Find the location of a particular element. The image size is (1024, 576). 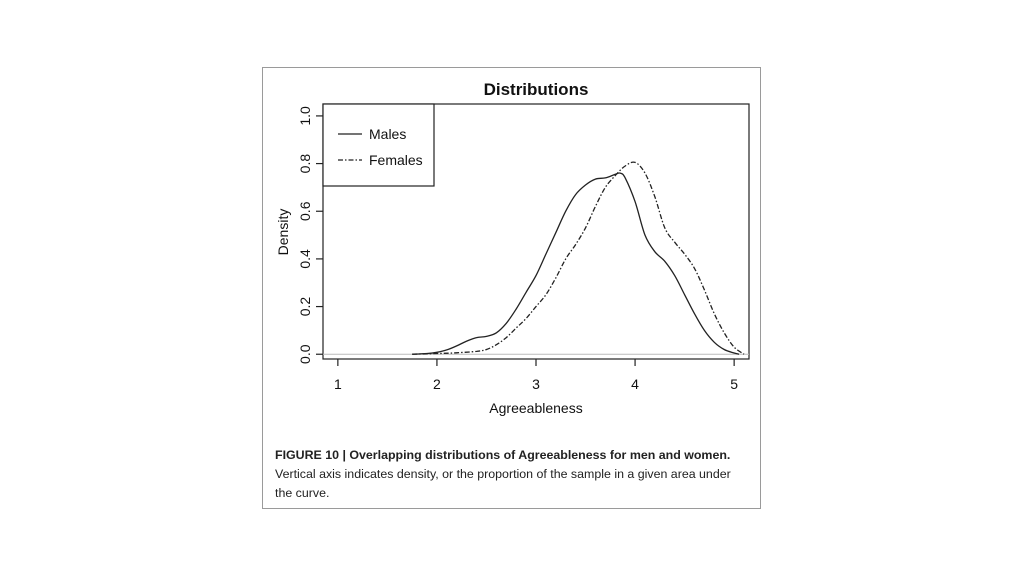

x-tick-label: 2 is located at coordinates (437, 384).